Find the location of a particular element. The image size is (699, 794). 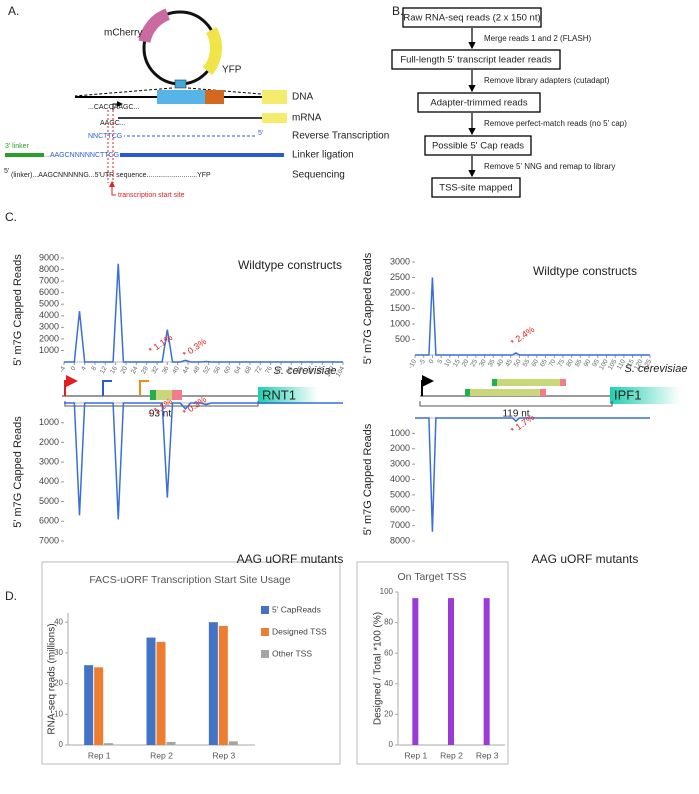

x-tick-label: 28 is located at coordinates (145, 370).